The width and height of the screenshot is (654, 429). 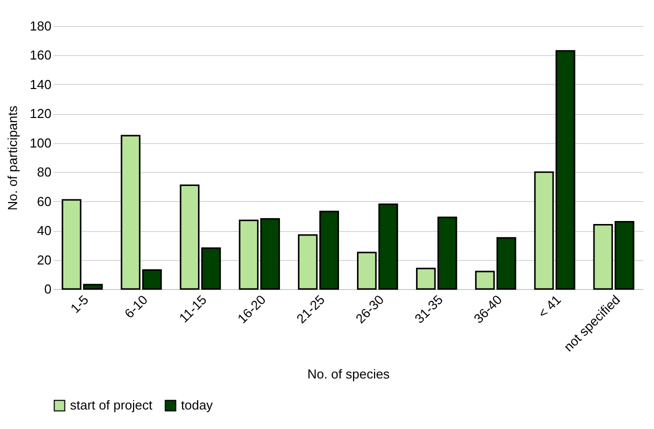 I want to click on y-tick-label: 40, so click(x=44, y=230).